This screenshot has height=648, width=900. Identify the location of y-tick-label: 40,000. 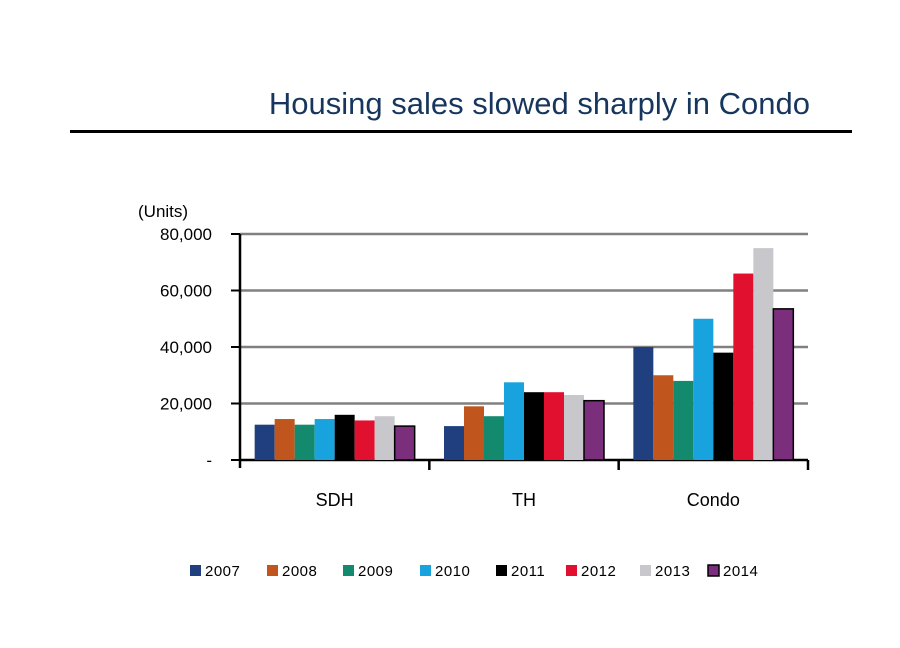
(186, 347).